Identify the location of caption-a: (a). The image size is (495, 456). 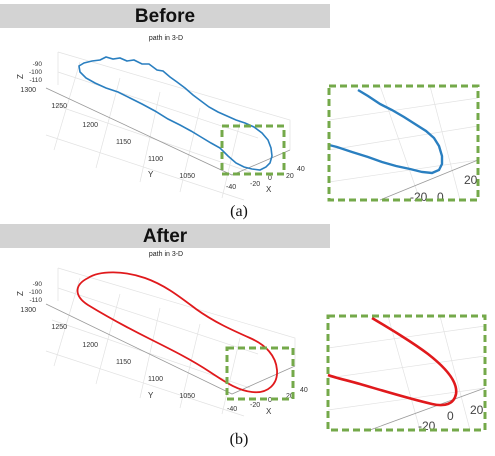
(239, 211).